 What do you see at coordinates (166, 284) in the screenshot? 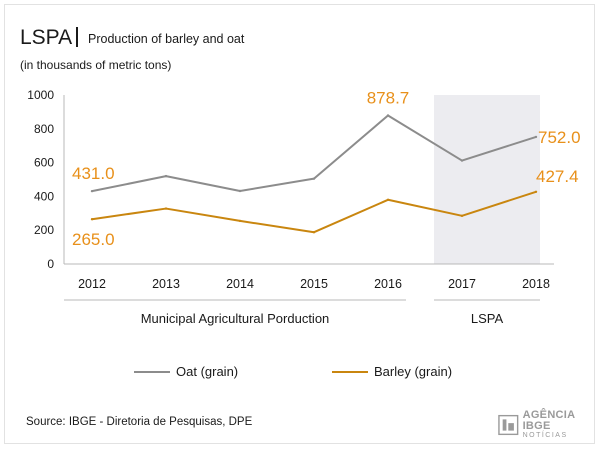
I see `x-tick-label-2013: 2013` at bounding box center [166, 284].